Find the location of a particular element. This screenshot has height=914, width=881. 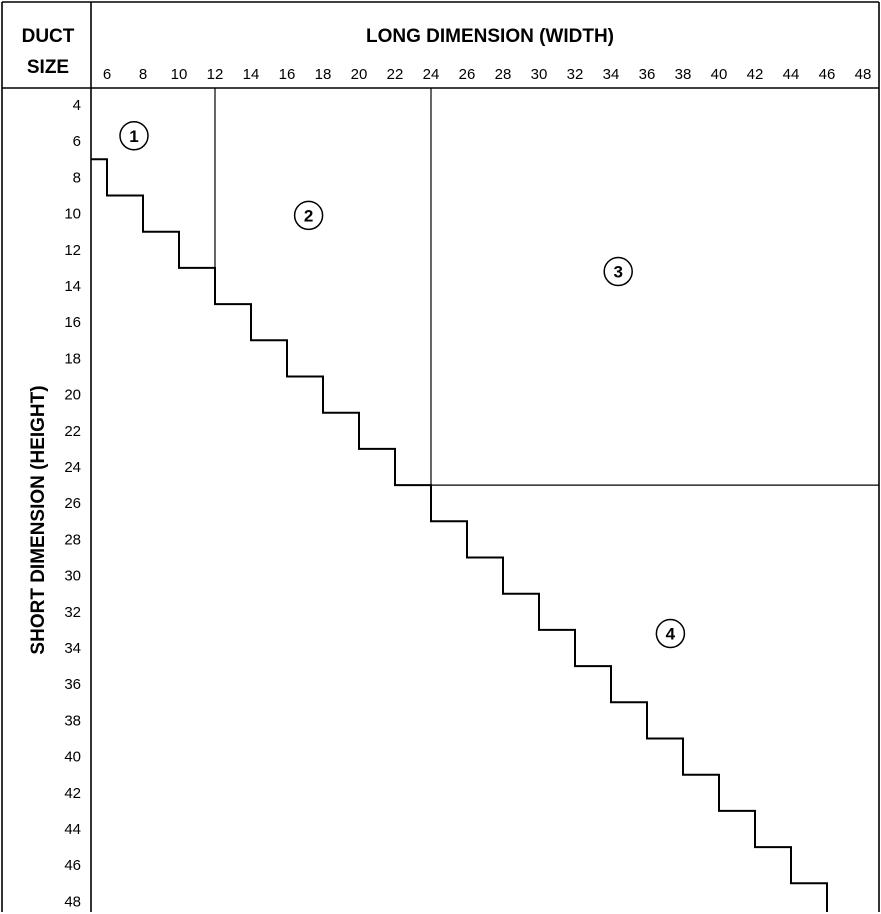

x-tick-label: 40 is located at coordinates (719, 74).